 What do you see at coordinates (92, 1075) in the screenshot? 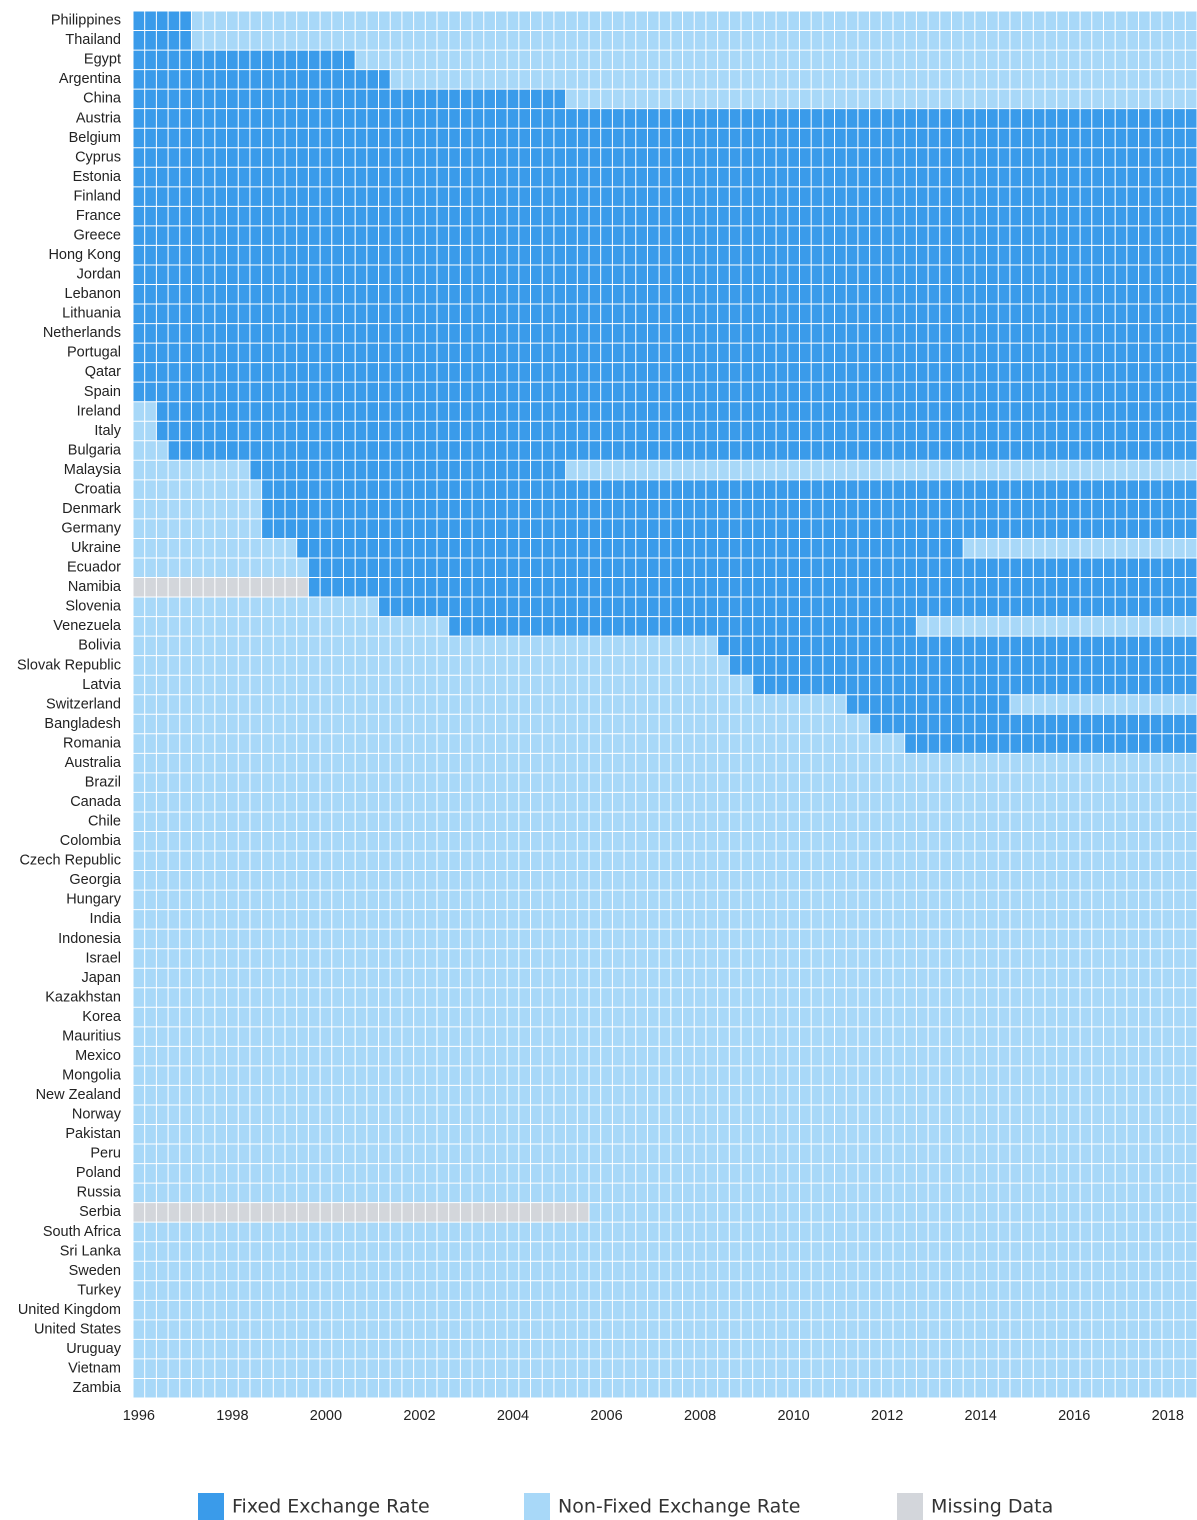
I see `y-tick-label: Mongolia` at bounding box center [92, 1075].